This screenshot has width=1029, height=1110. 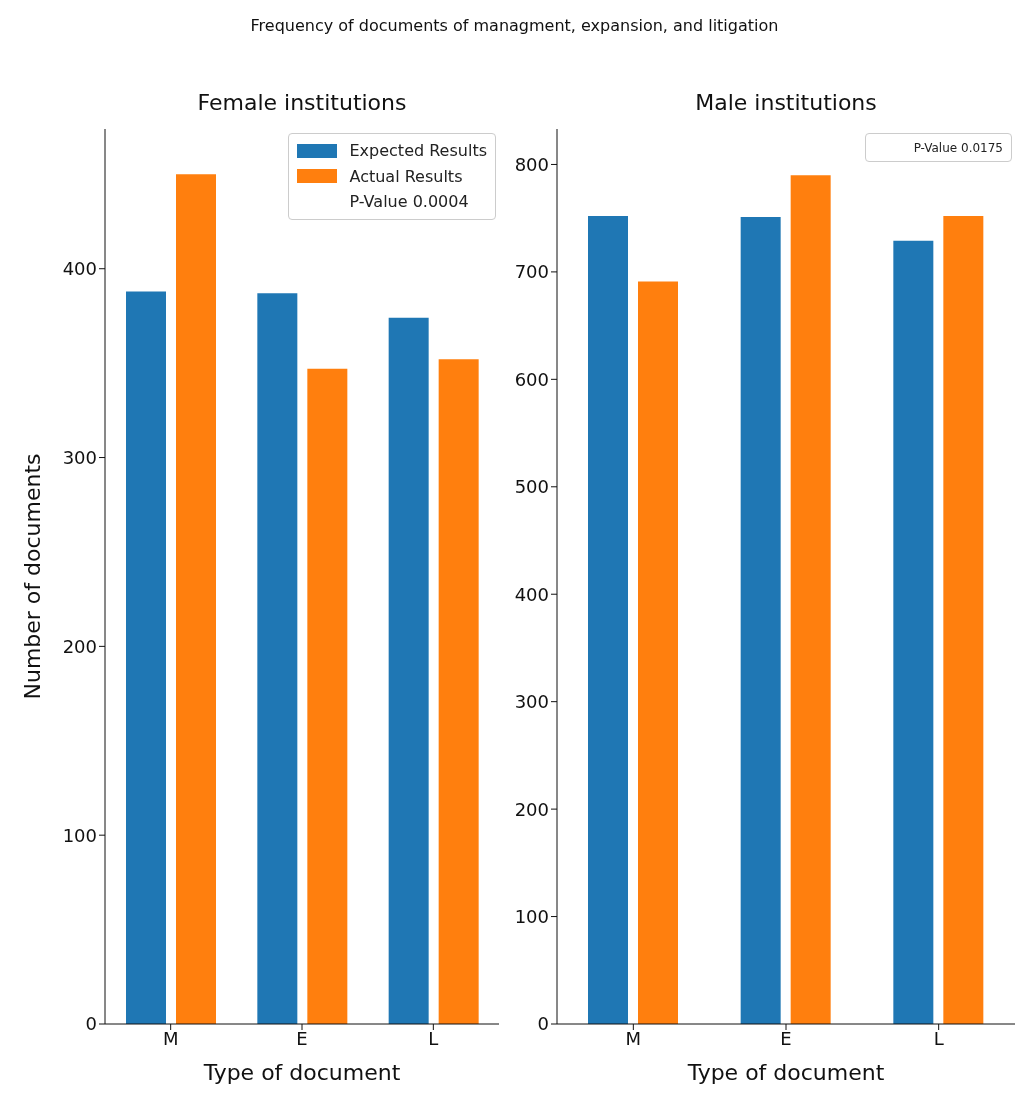 What do you see at coordinates (32, 576) in the screenshot?
I see `y-axis-title: Number of documents` at bounding box center [32, 576].